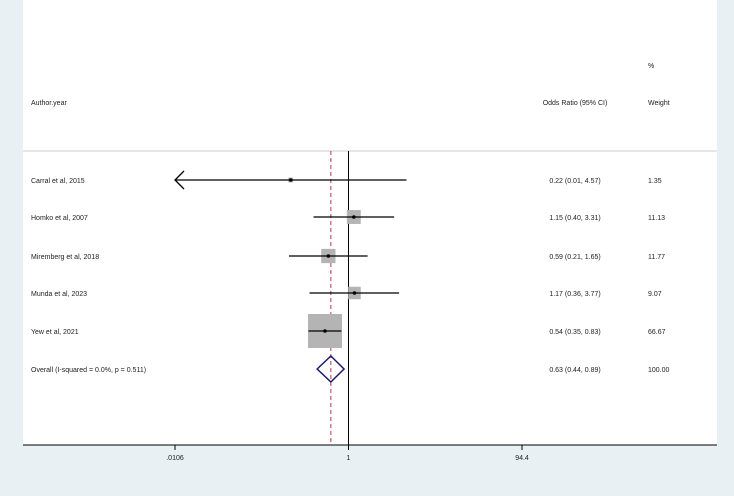 This screenshot has height=496, width=734. I want to click on study-label: Munda et al, 2023, so click(59, 294).